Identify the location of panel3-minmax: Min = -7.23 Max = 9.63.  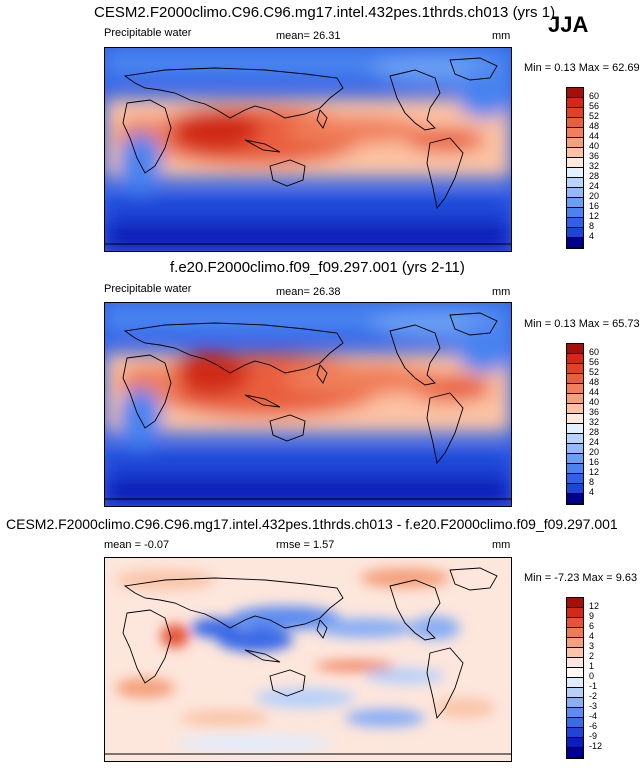
(580, 578).